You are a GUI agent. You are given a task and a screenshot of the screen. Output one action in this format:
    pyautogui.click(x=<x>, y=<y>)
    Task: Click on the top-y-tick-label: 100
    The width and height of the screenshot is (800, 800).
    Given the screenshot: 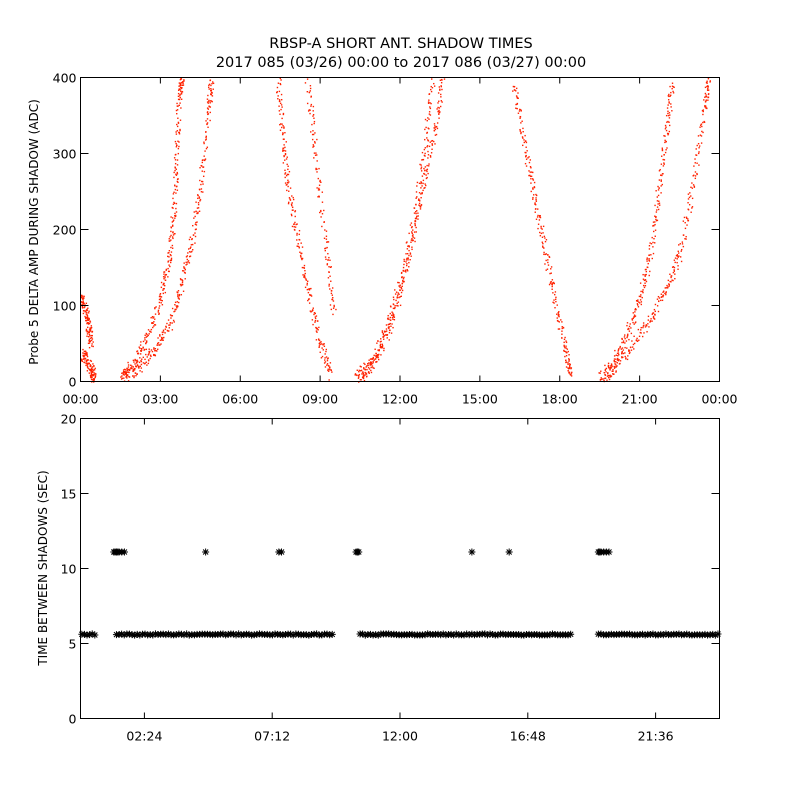 What is the action you would take?
    pyautogui.click(x=65, y=306)
    